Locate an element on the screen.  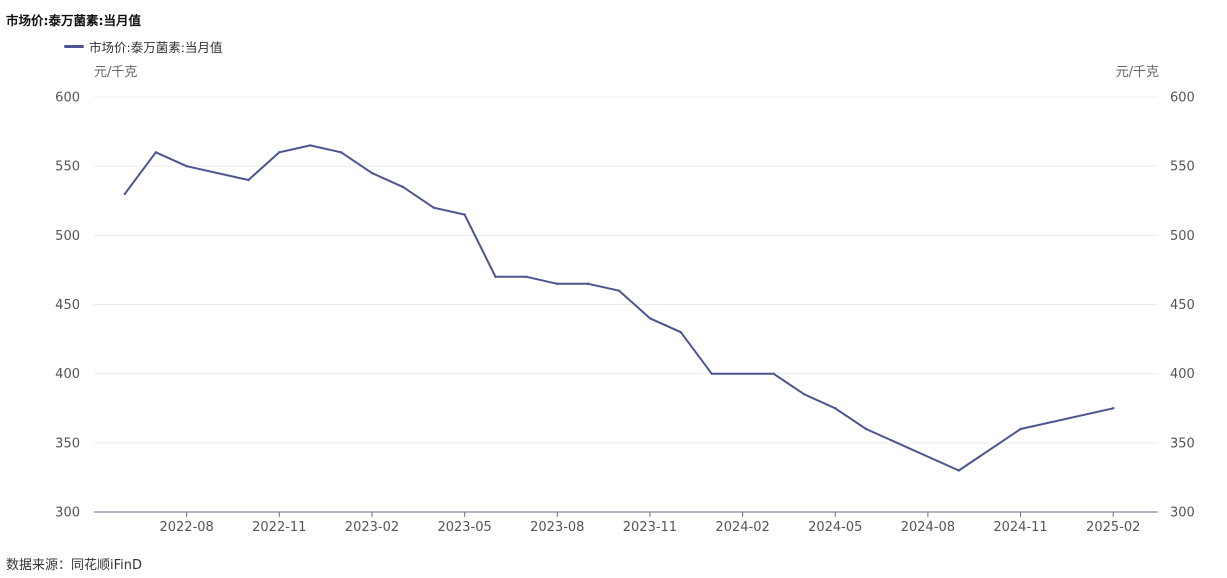
y-tick-label-left: 450 is located at coordinates (67, 305).